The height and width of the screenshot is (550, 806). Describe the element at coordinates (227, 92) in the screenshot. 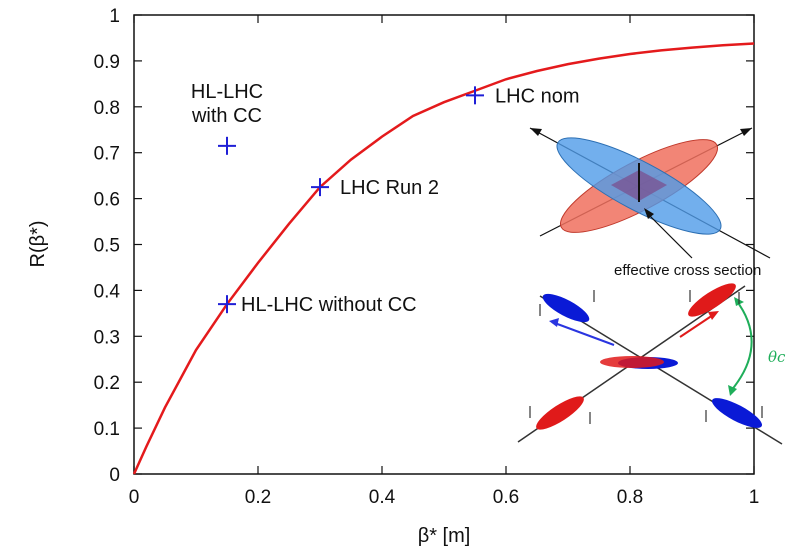

I see `marker-label: HL-LHC` at that location.